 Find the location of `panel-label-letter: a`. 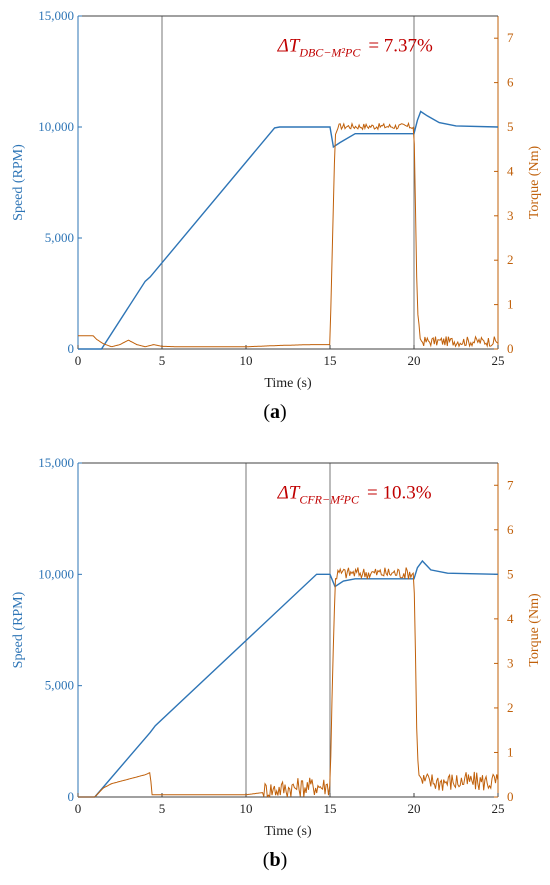

panel-label-letter: a is located at coordinates (275, 412).